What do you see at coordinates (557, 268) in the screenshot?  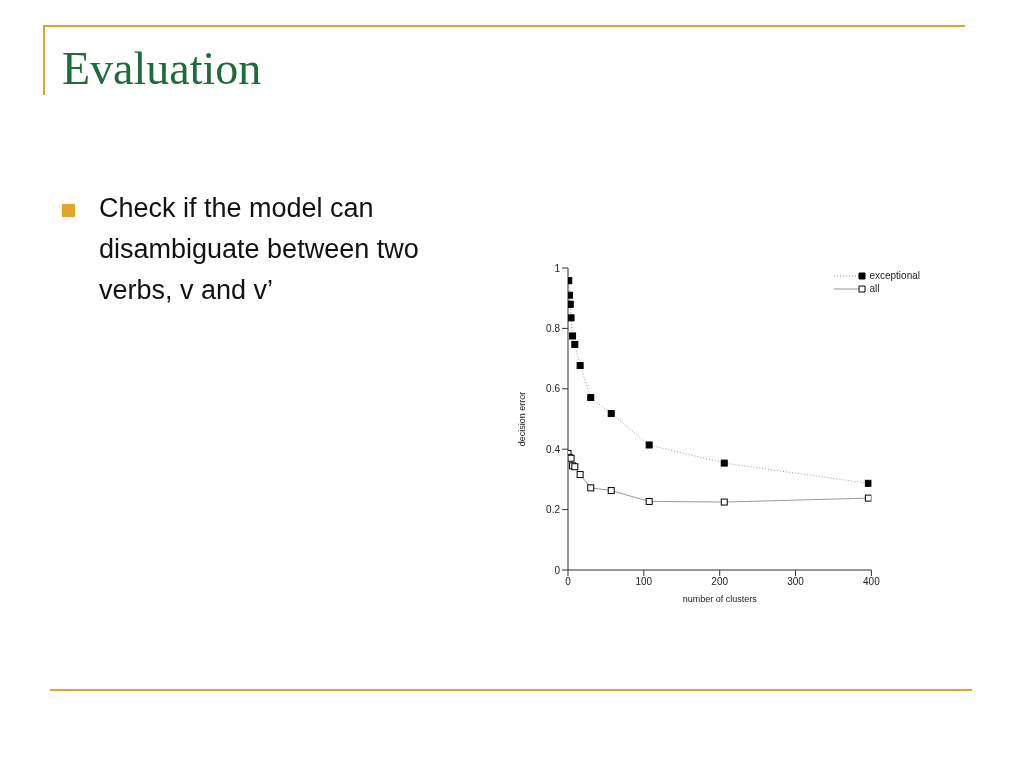 I see `y-tick-label: 1` at bounding box center [557, 268].